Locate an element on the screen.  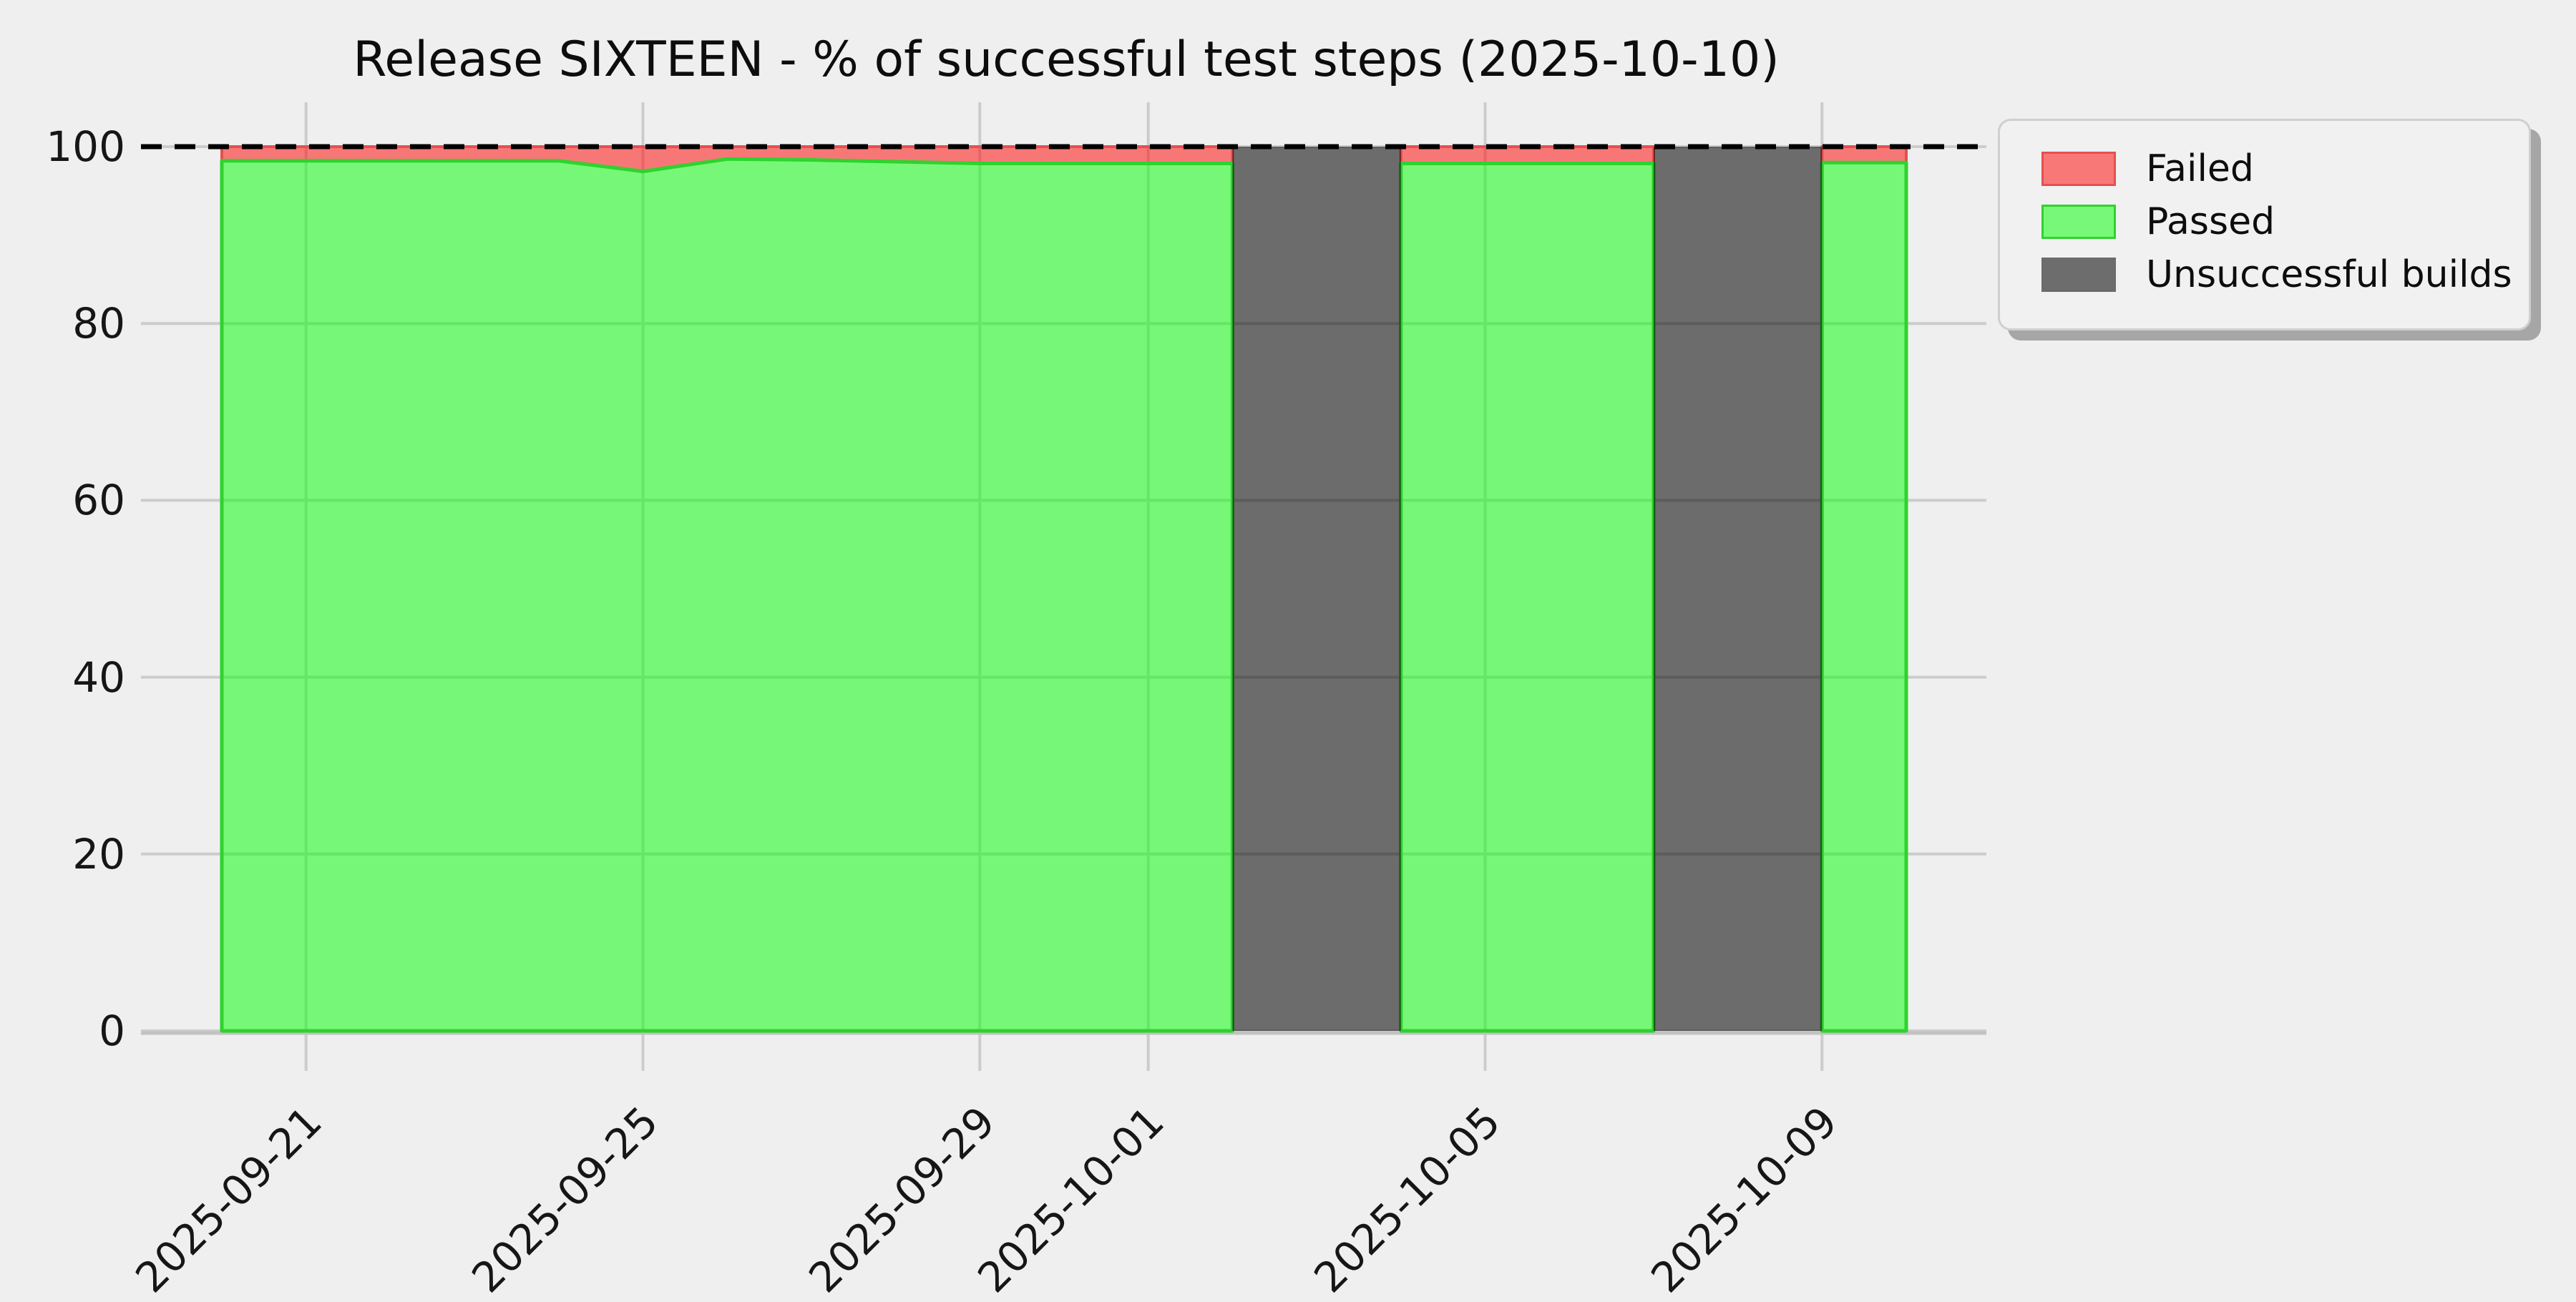
legend-item-passed: Passed is located at coordinates (2285, 221).